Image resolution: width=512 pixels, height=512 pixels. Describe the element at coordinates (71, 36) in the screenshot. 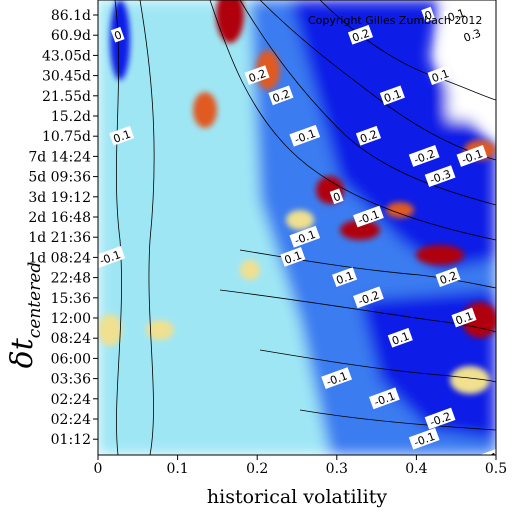

I see `y-tick-label: 60.9d` at that location.